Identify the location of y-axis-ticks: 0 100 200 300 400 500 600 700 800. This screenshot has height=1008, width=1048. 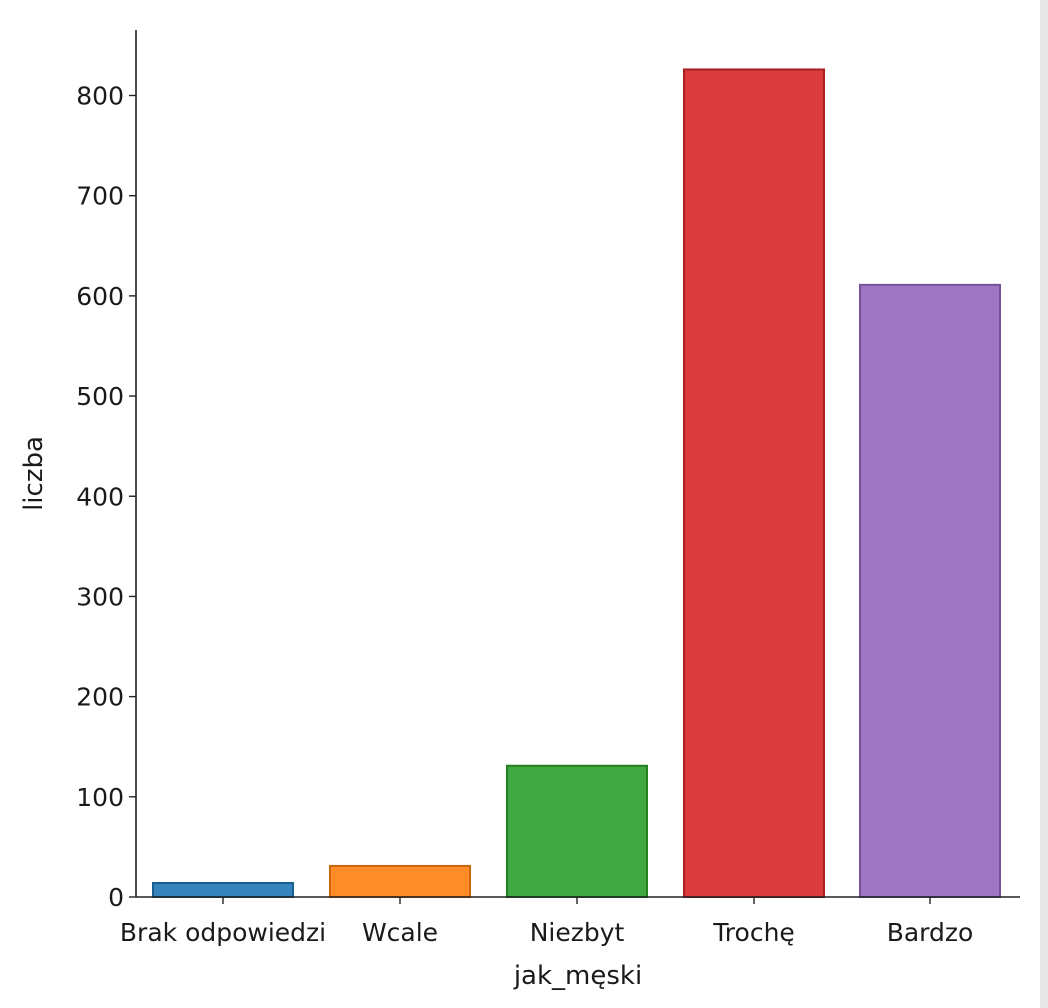
(106, 497).